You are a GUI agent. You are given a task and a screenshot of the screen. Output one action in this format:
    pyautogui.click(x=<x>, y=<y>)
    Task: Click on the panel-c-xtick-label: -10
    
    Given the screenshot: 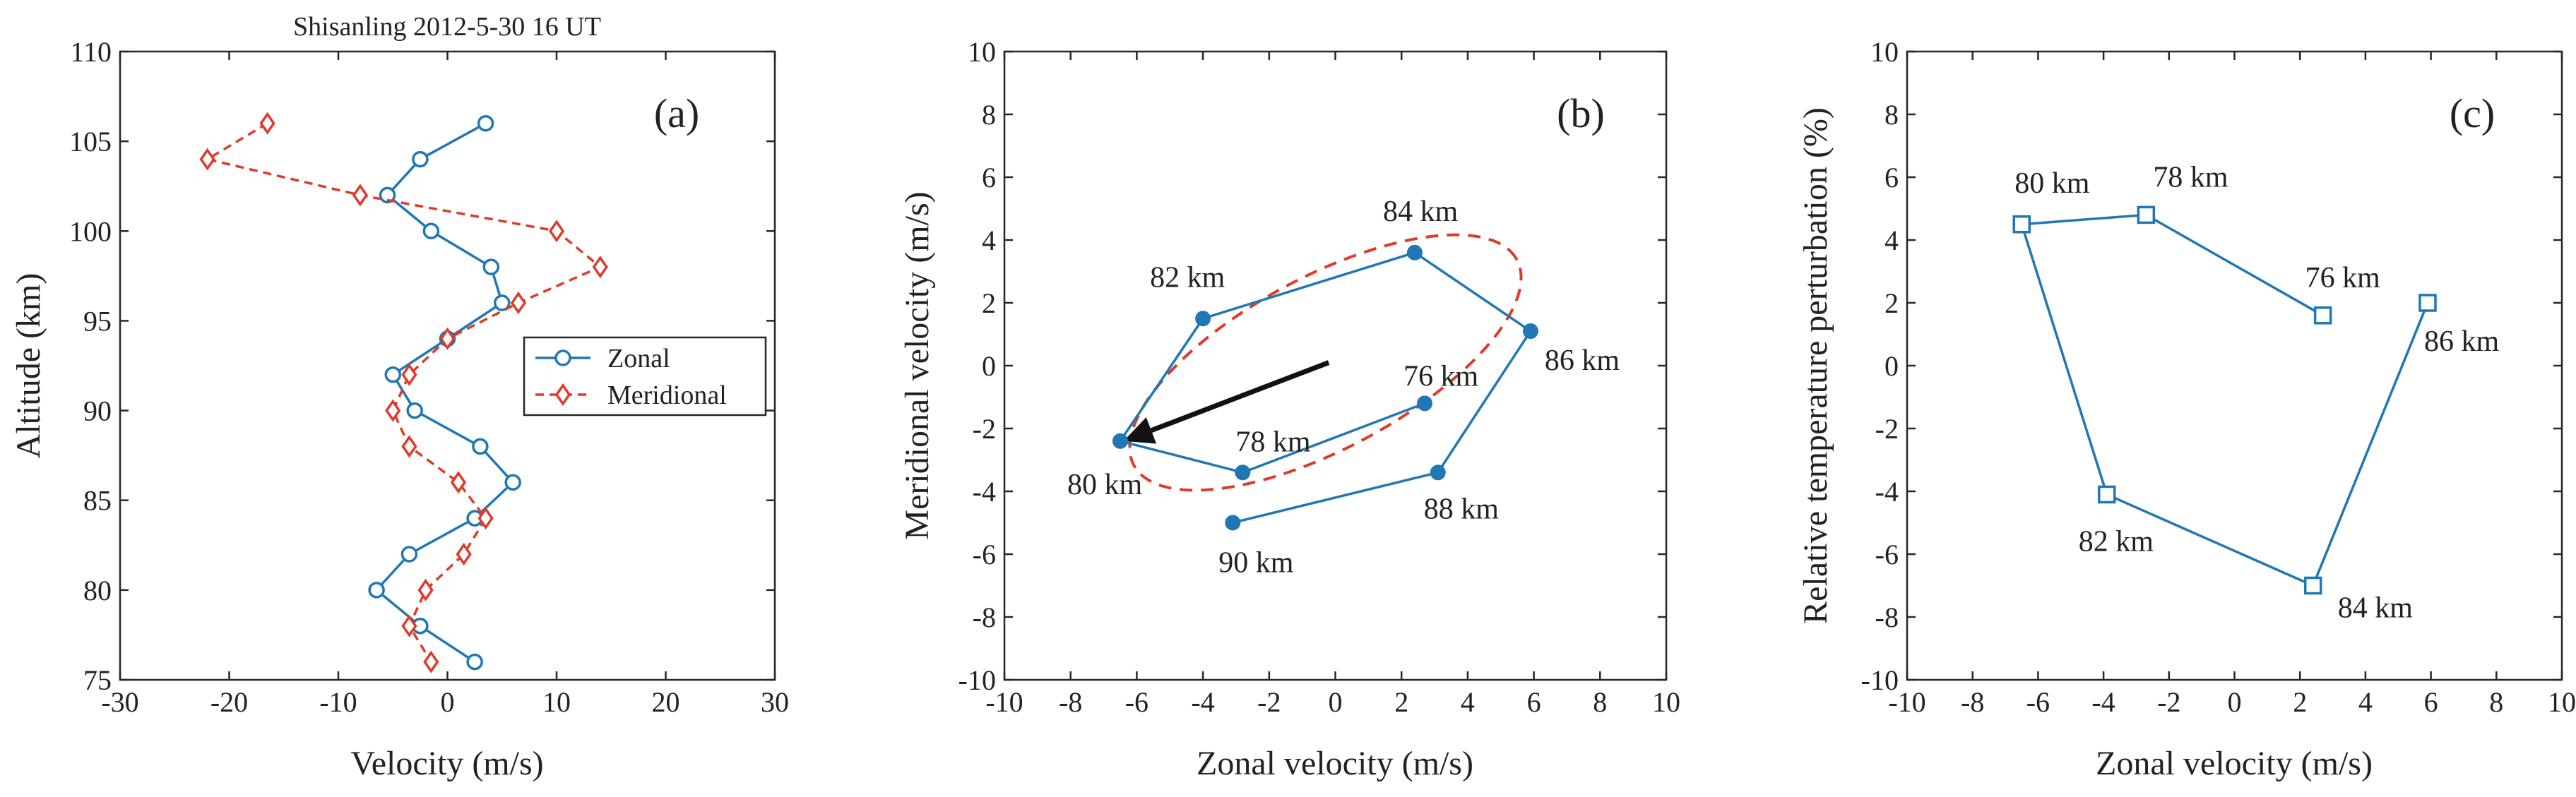 What is the action you would take?
    pyautogui.click(x=1906, y=702)
    